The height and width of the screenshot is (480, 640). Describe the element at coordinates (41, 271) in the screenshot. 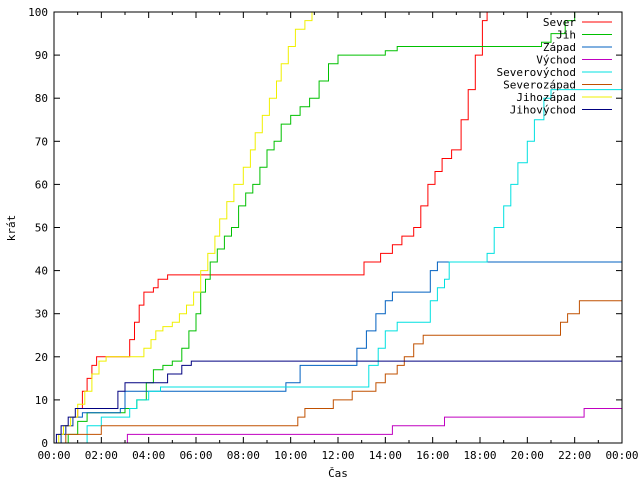

I see `y-tick-label: 40` at that location.